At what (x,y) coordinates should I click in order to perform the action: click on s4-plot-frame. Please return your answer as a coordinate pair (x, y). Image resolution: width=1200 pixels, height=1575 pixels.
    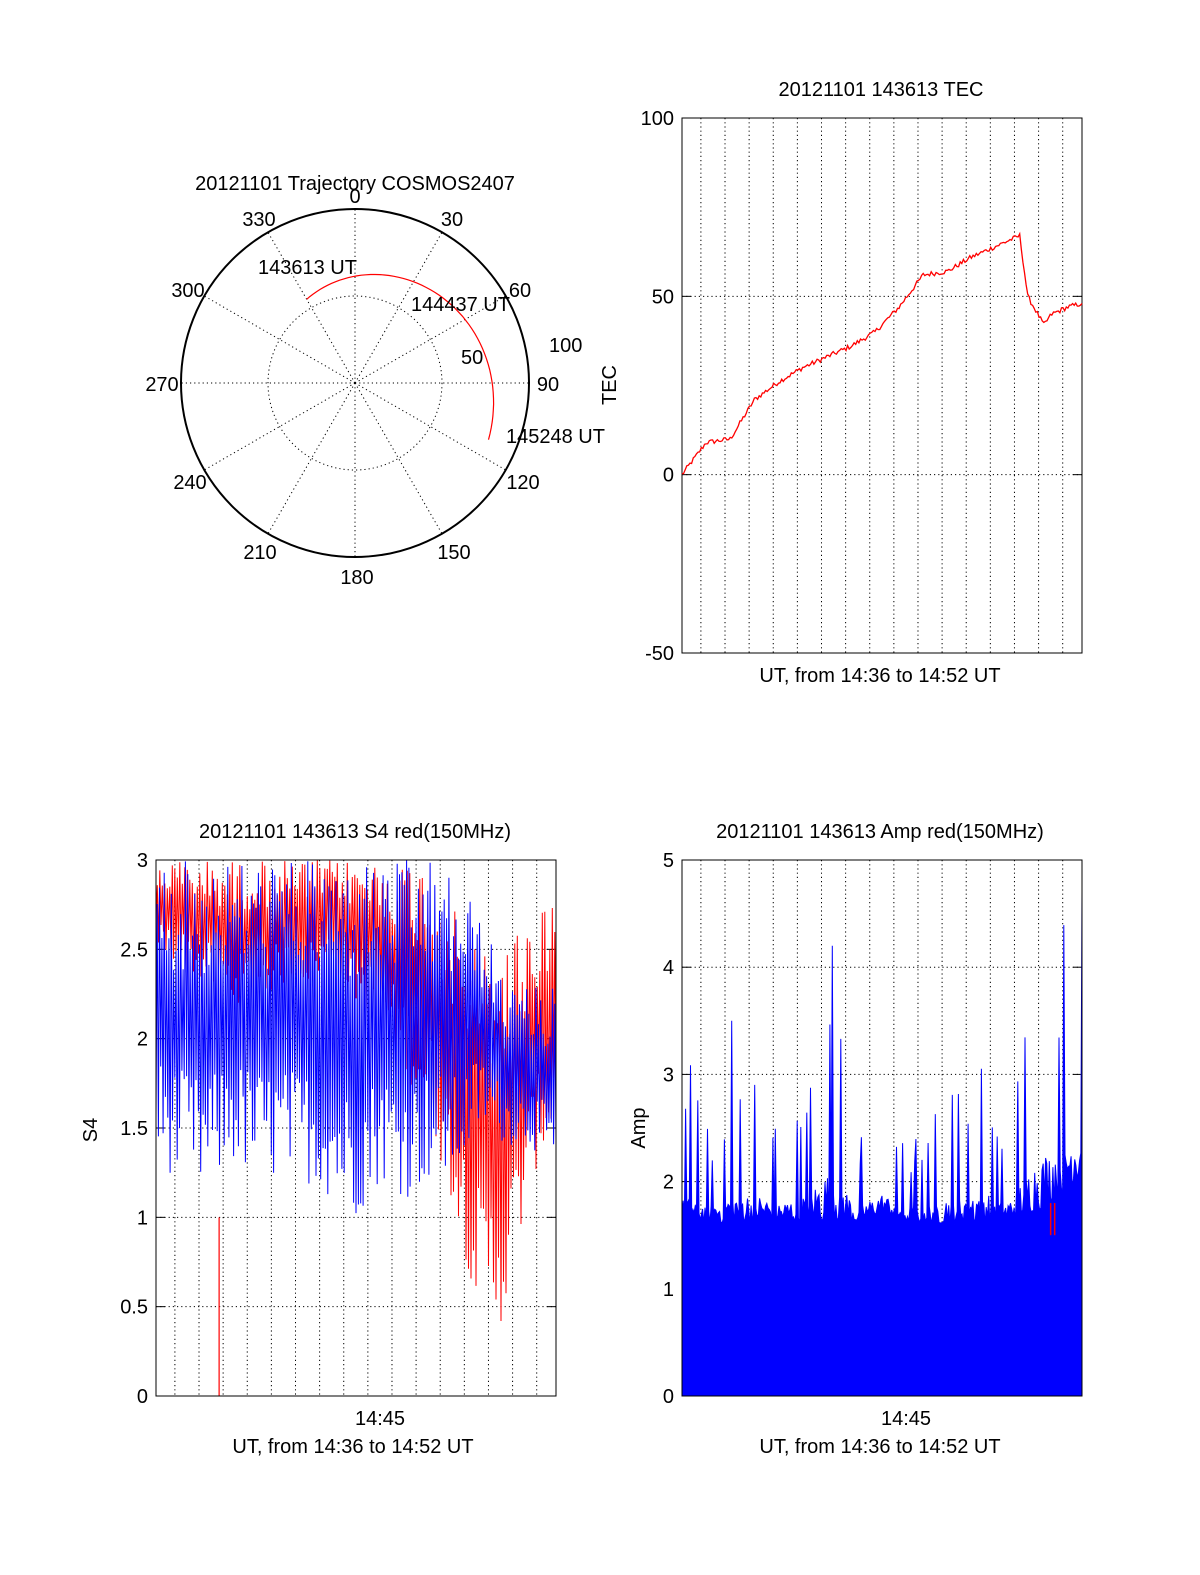
    Looking at the image, I should click on (356, 1128).